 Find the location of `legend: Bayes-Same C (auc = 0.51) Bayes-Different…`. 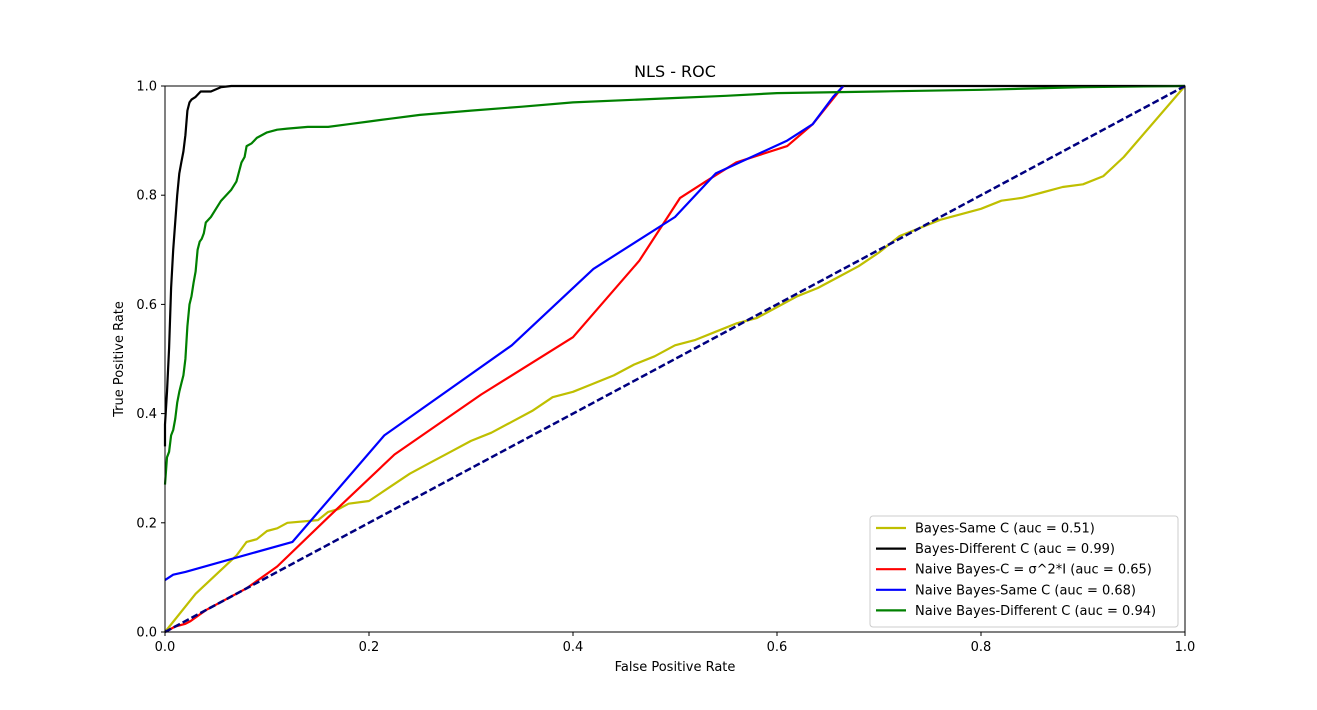

legend: Bayes-Same C (auc = 0.51) Bayes-Different… is located at coordinates (1024, 571).